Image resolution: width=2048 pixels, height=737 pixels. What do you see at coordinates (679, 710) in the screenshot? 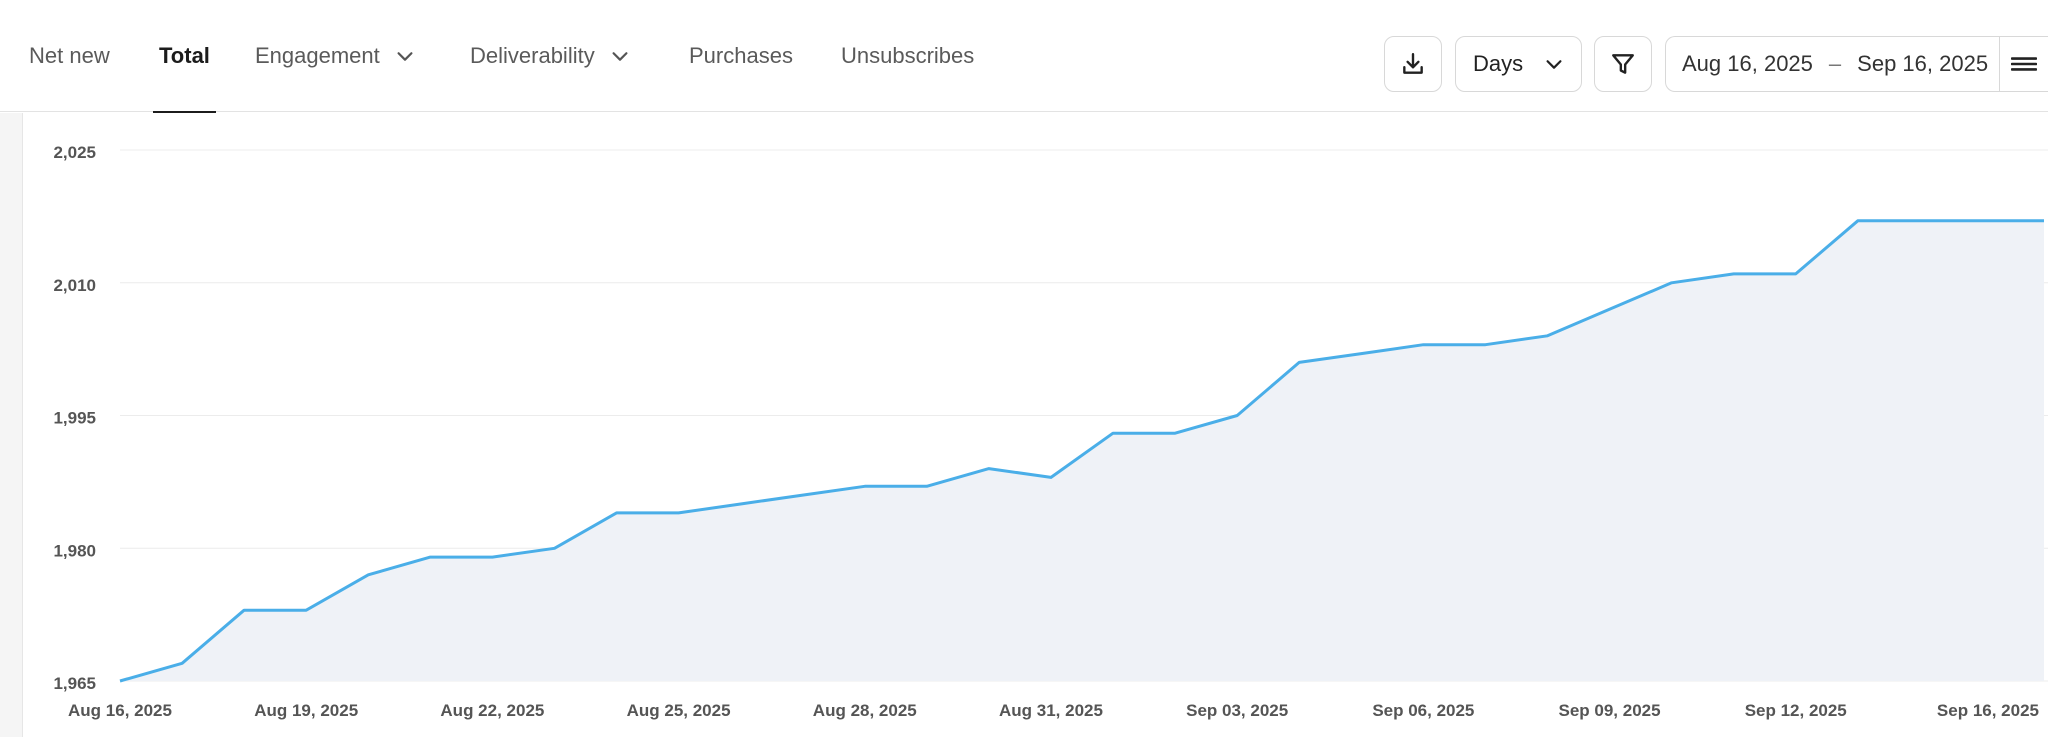
I see `x-tick-label: Aug 25, 2025` at bounding box center [679, 710].